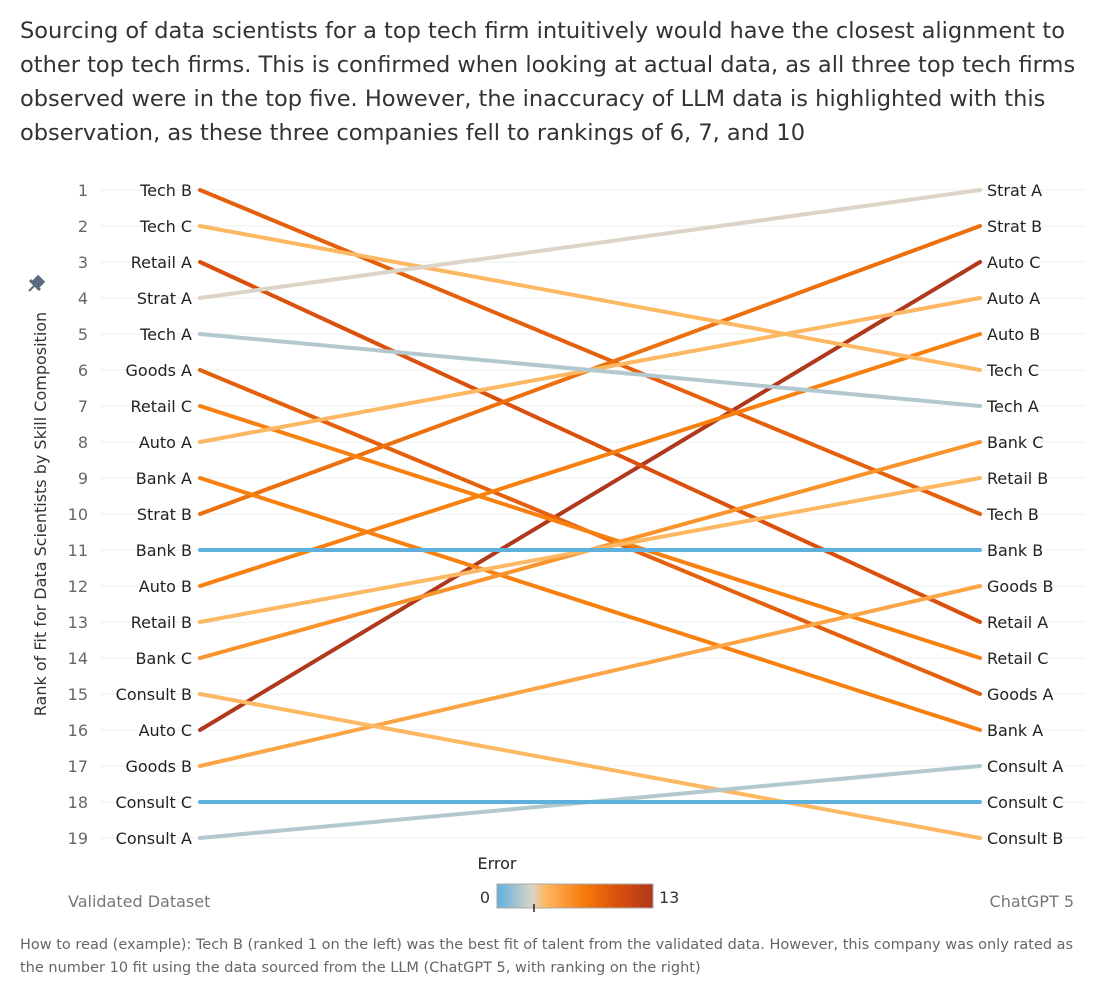 The height and width of the screenshot is (1000, 1097). What do you see at coordinates (158, 766) in the screenshot?
I see `left-label: Goods B` at bounding box center [158, 766].